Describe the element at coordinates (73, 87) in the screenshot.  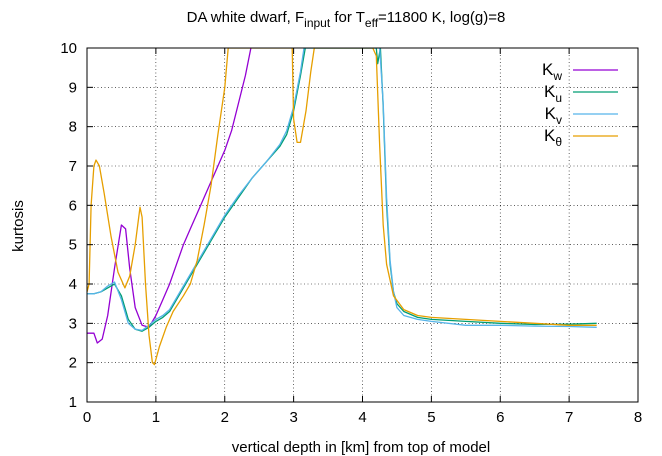
I see `y-tick-label: 9` at that location.